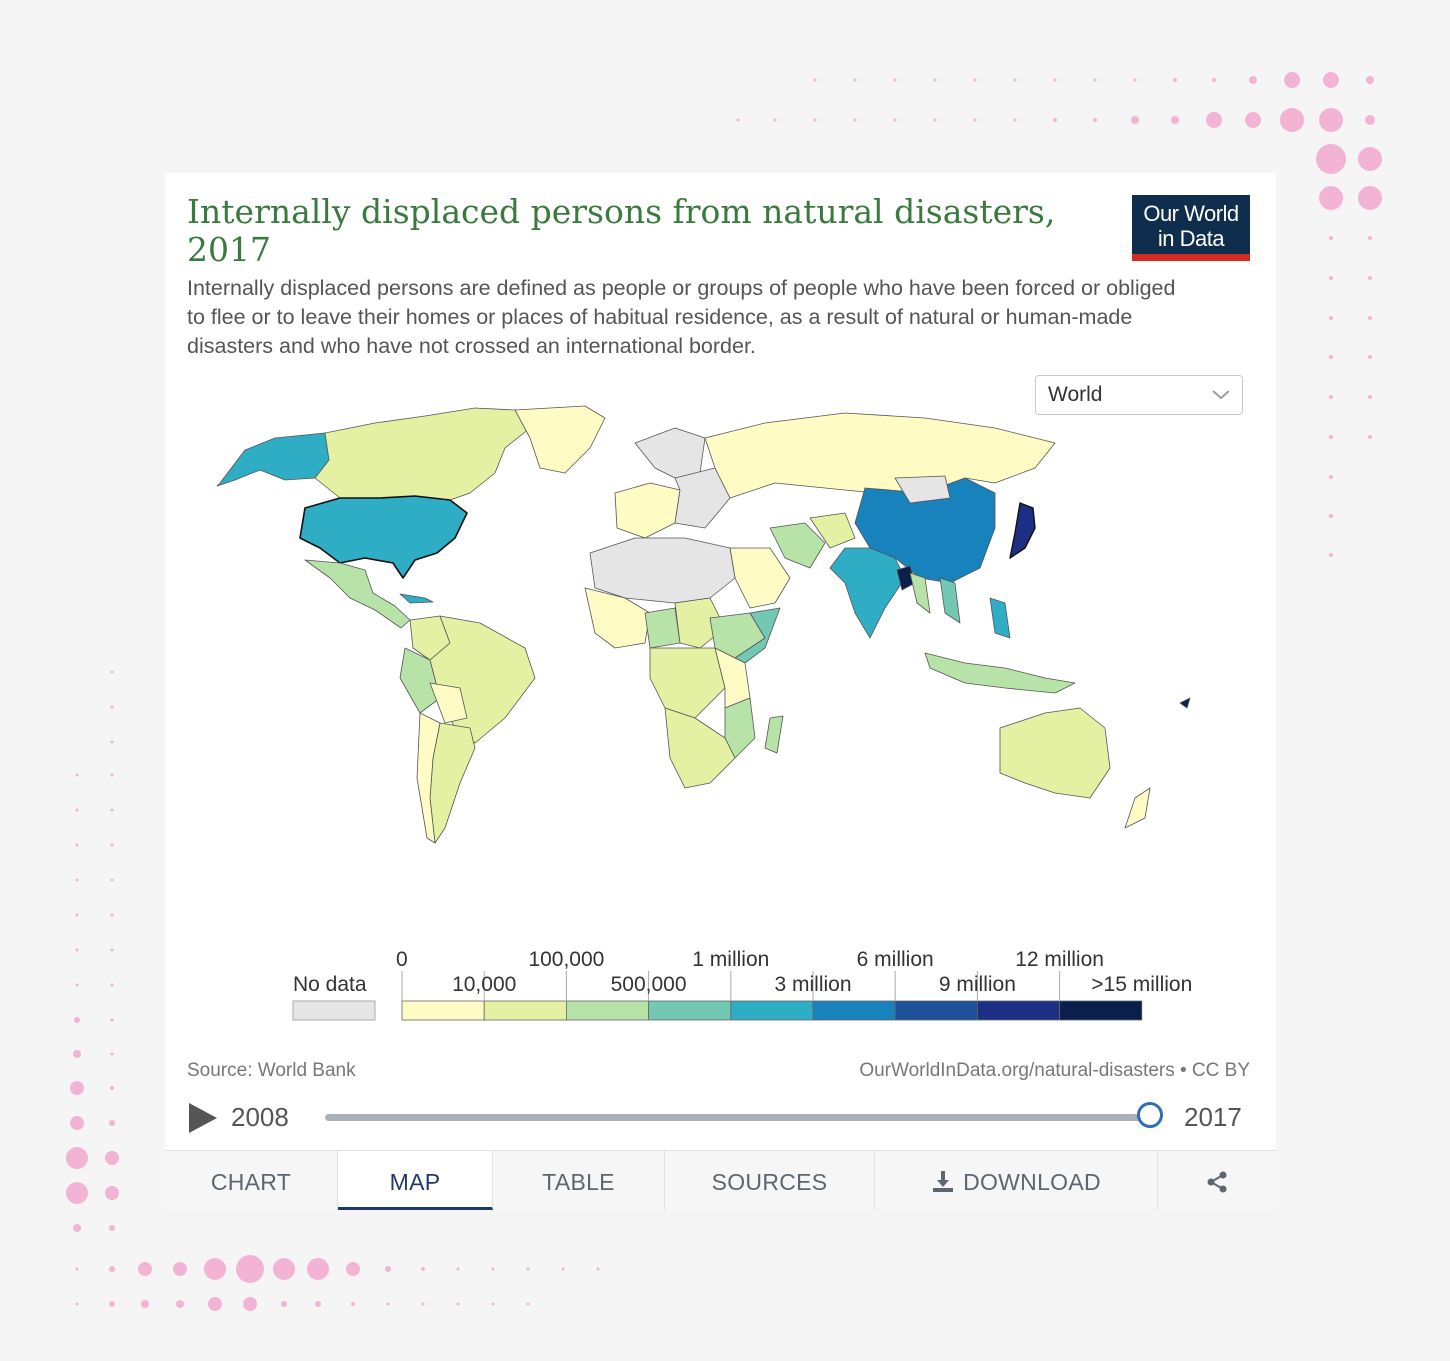 Image resolution: width=1450 pixels, height=1361 pixels. I want to click on timeline: 2008 2017, so click(720, 1118).